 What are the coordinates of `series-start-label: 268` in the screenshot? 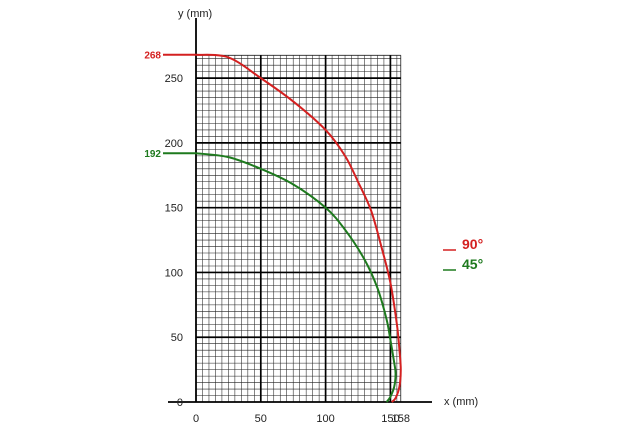 It's located at (152, 55).